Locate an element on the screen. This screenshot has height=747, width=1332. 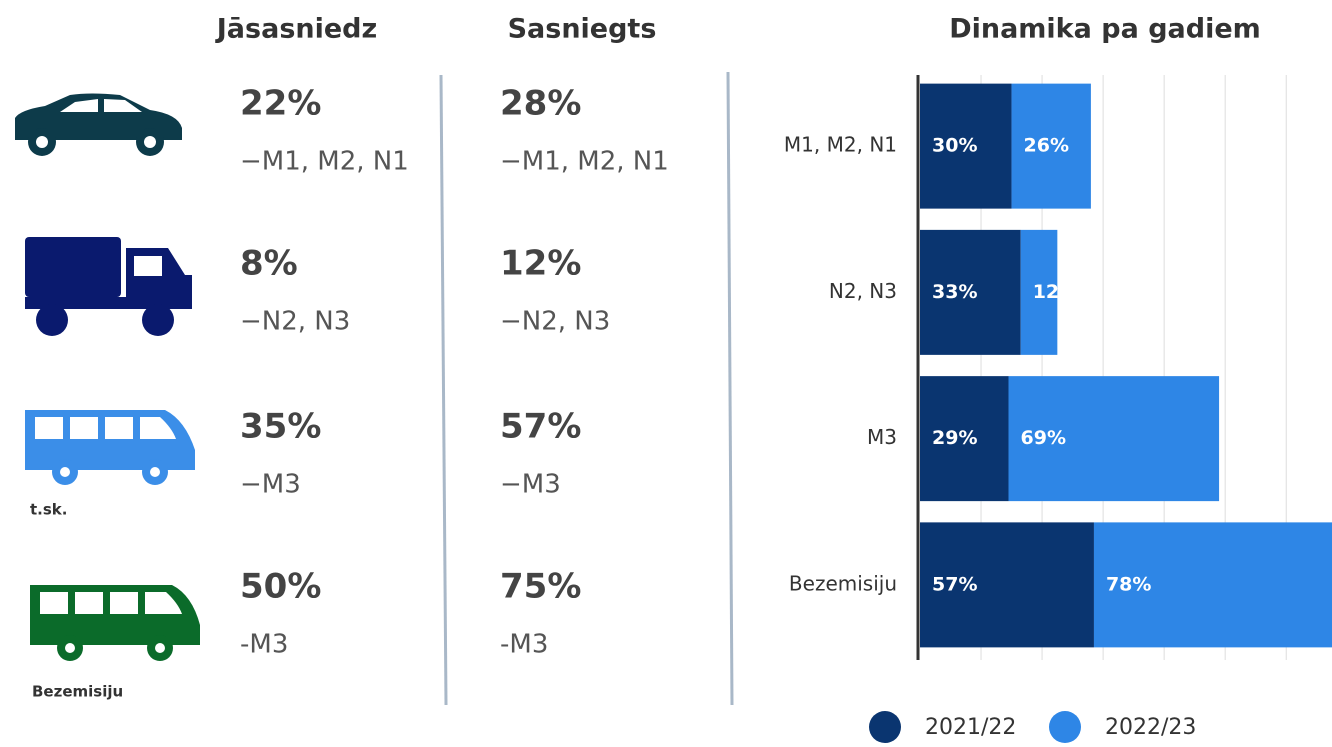
target-percent: 8% is located at coordinates (269, 264).